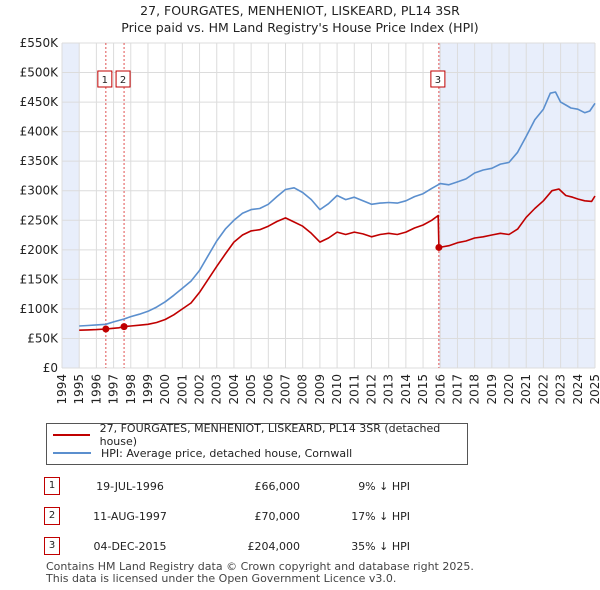  I want to click on sale-price: £66,000, so click(277, 486).